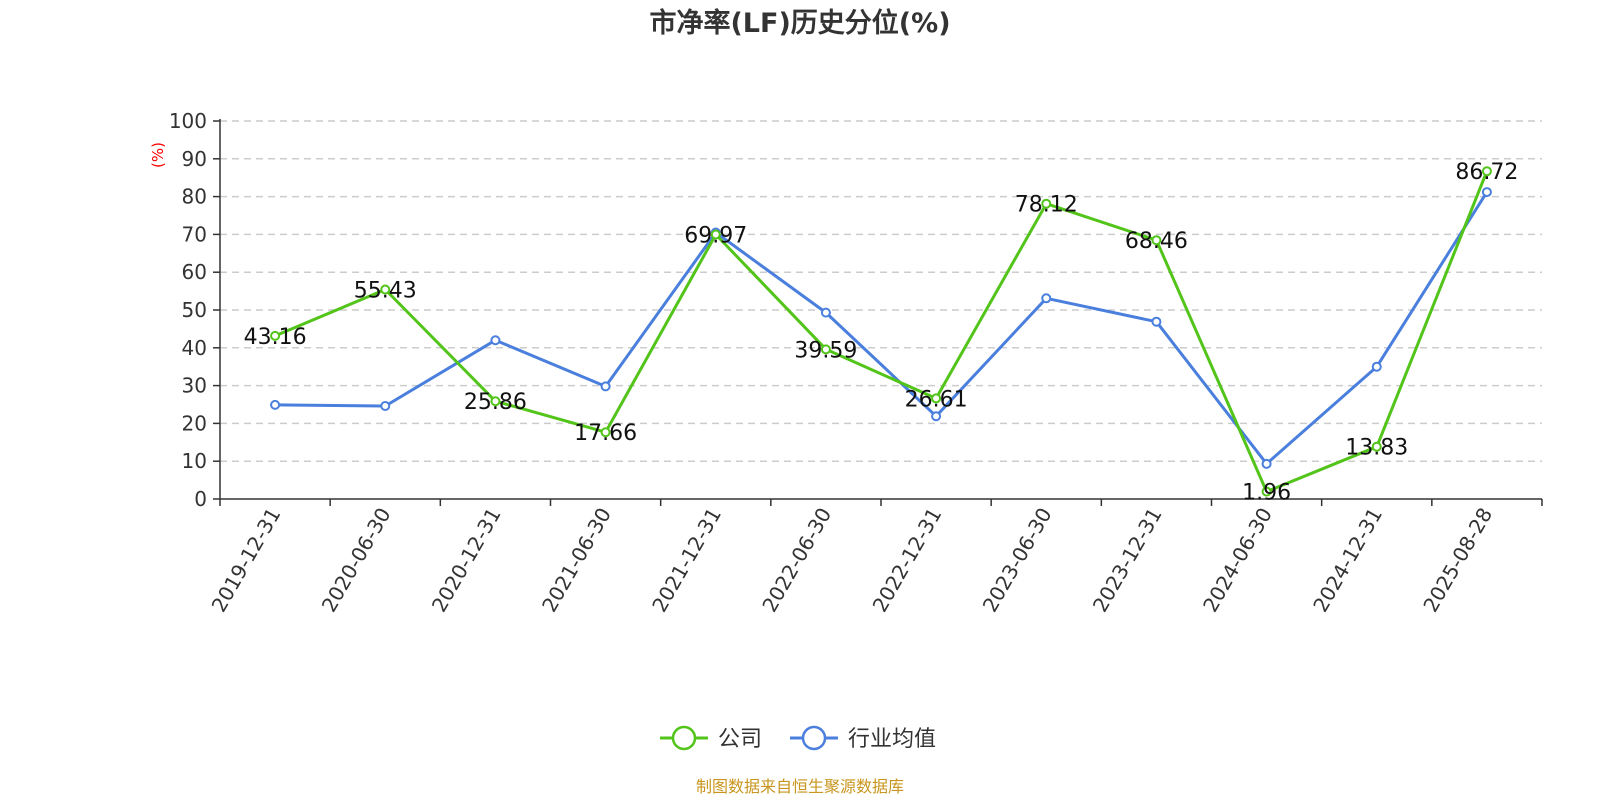  What do you see at coordinates (246, 560) in the screenshot?
I see `x-tick-label: 2019-12-31` at bounding box center [246, 560].